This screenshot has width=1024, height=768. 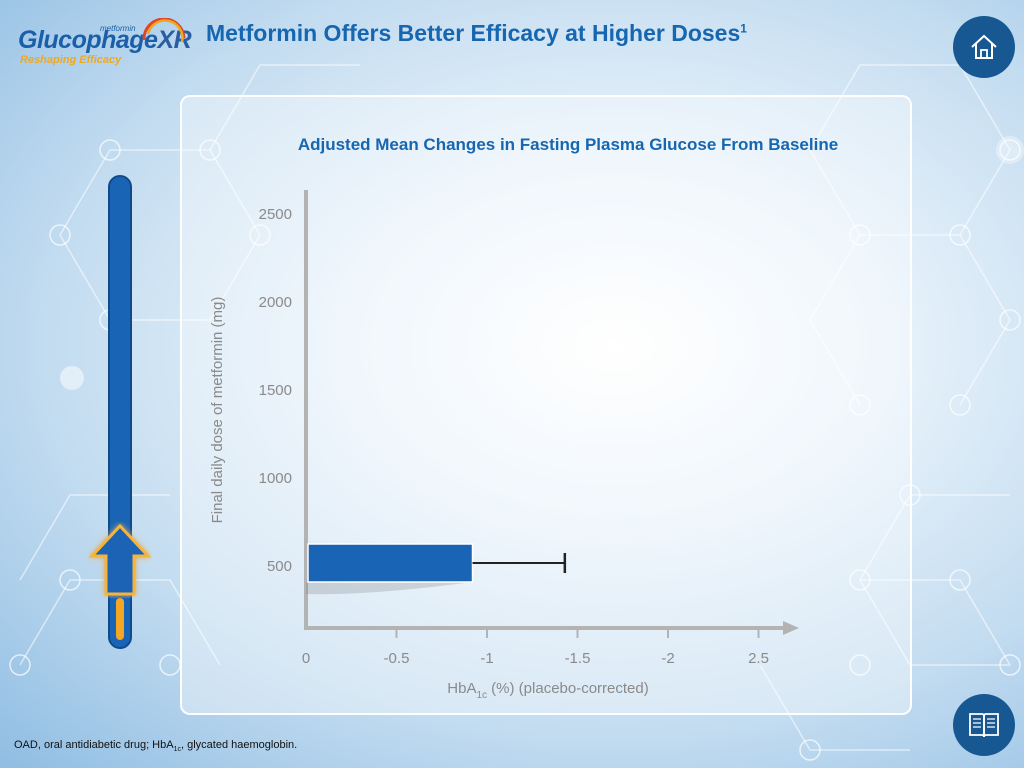 I want to click on dose-slider-handle, so click(x=120, y=560).